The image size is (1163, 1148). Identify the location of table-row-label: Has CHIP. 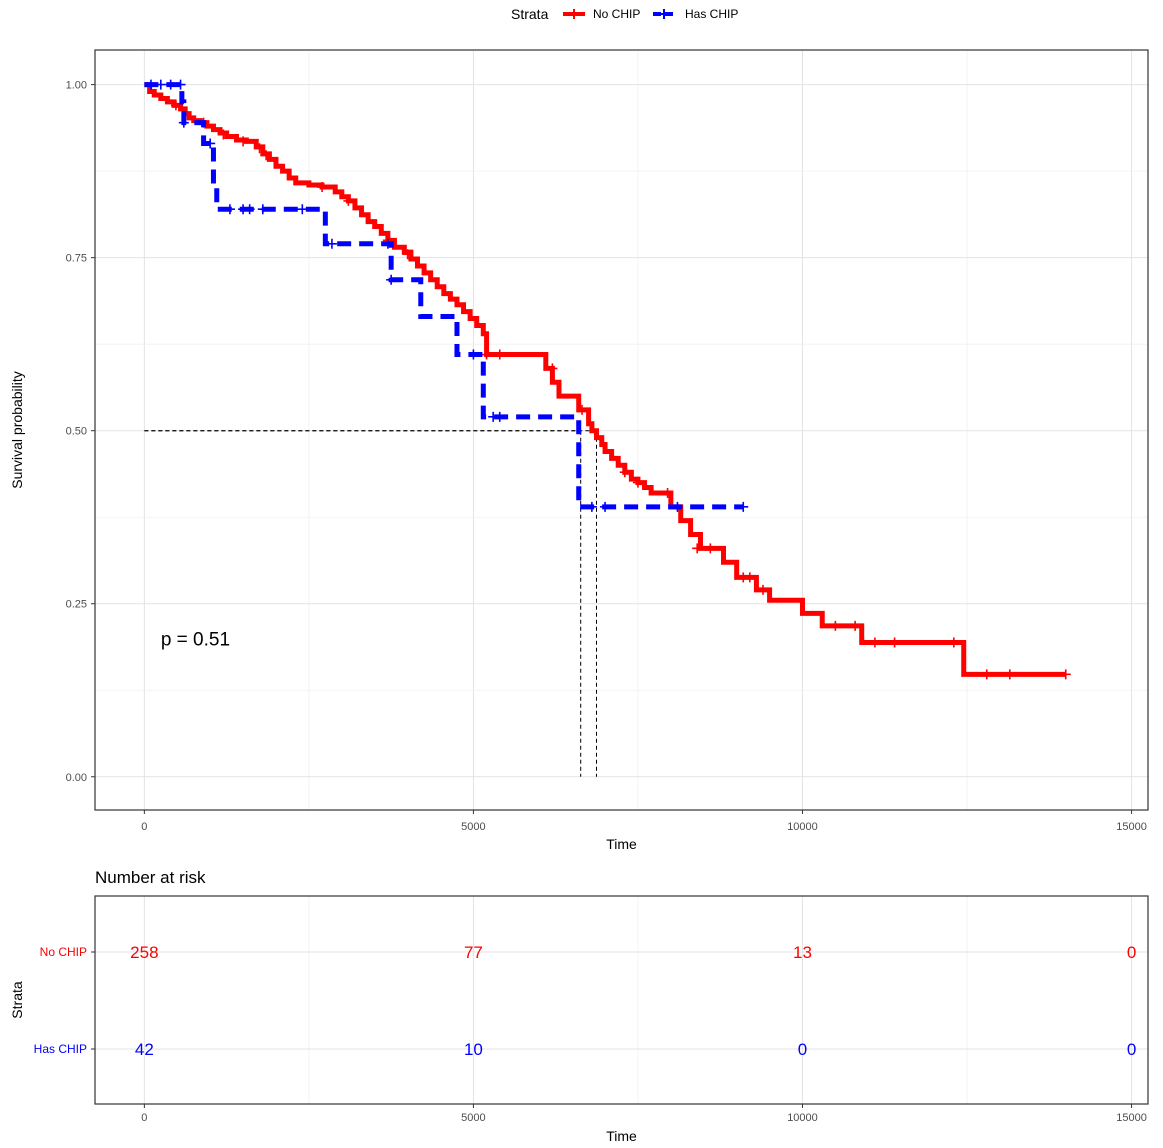
(60, 1049).